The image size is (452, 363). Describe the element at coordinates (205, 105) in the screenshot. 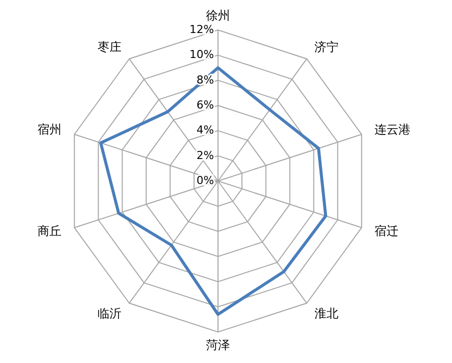

I see `y-tick-label: 6%` at that location.